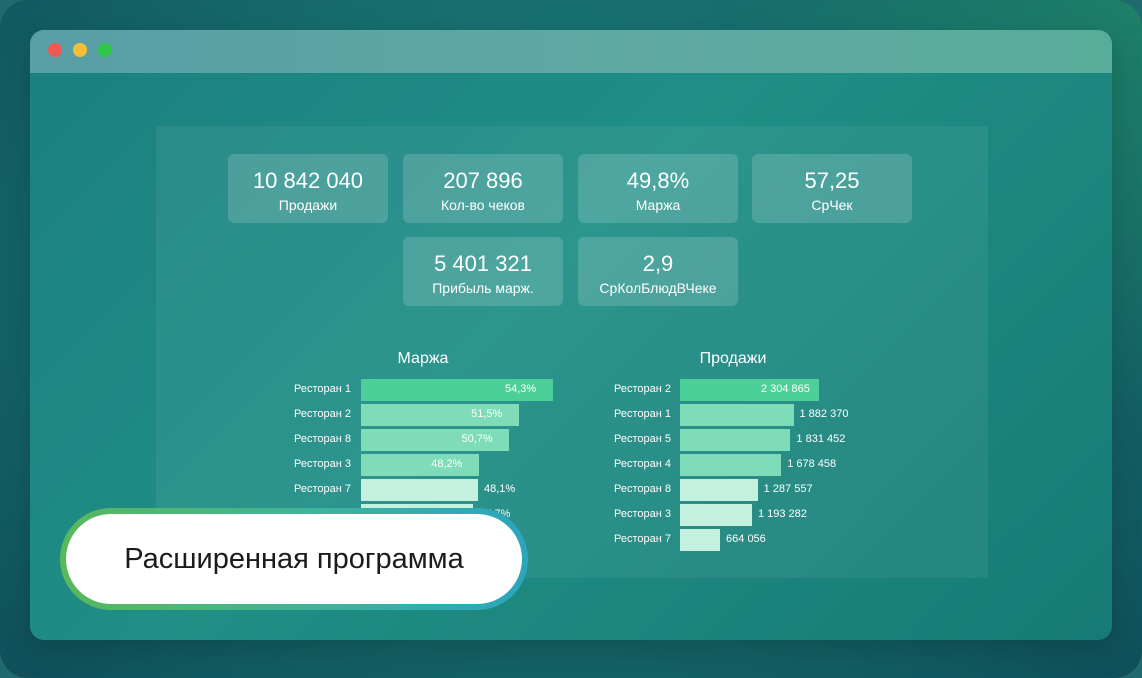  What do you see at coordinates (785, 389) in the screenshot?
I see `bar-value-label: 2 304 865` at bounding box center [785, 389].